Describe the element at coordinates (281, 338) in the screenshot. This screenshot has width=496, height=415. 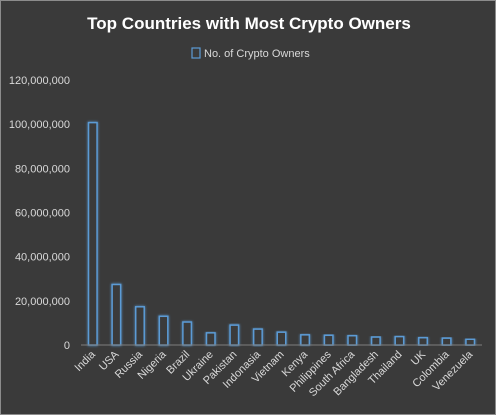
I see `bar-vietnam` at that location.